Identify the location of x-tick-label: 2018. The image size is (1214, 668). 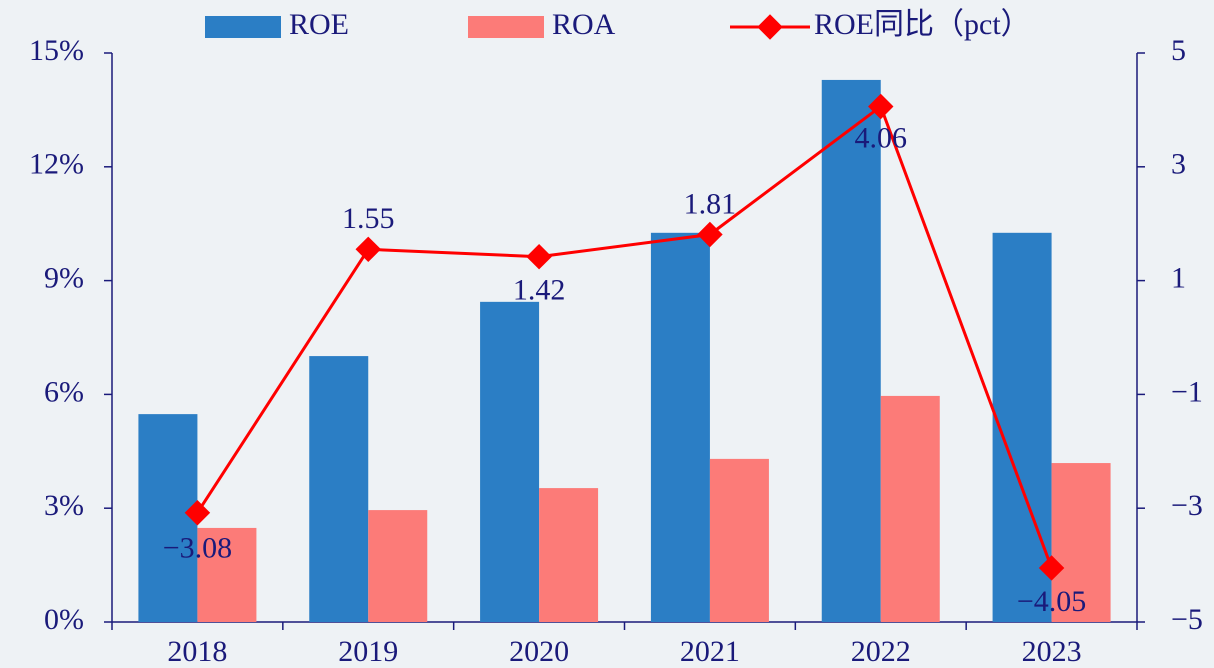
(197, 651).